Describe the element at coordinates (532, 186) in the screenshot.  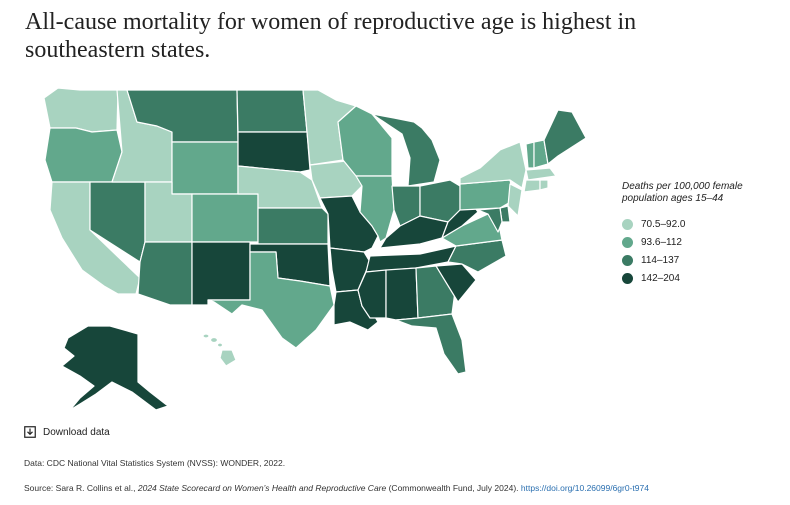
I see `state-CT` at that location.